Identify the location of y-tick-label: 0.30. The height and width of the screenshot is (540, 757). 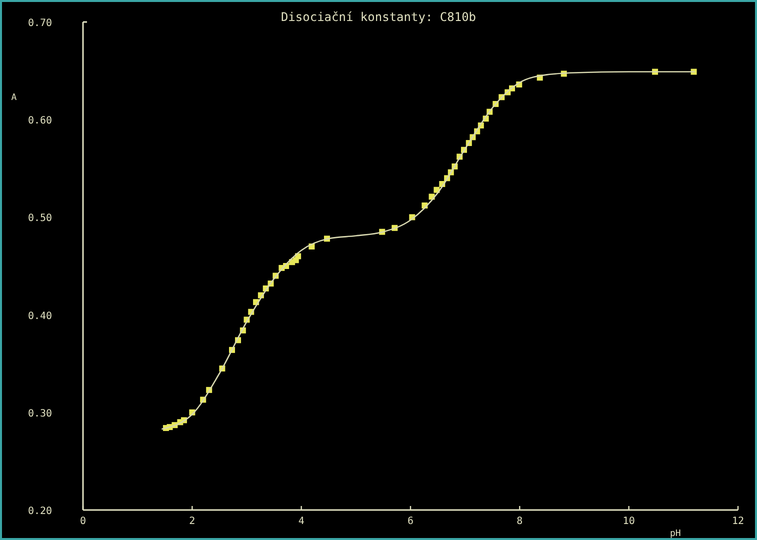
(40, 414).